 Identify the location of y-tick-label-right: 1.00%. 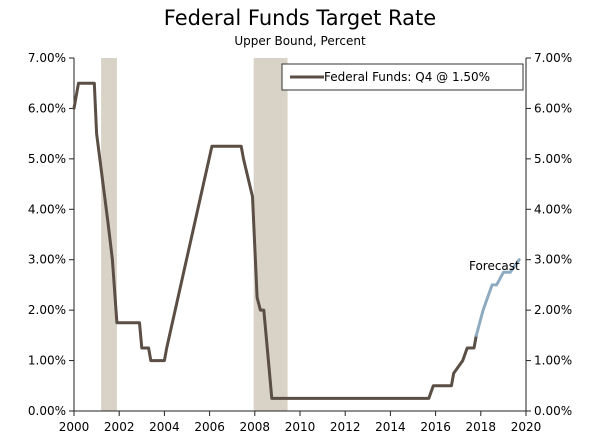
(553, 361).